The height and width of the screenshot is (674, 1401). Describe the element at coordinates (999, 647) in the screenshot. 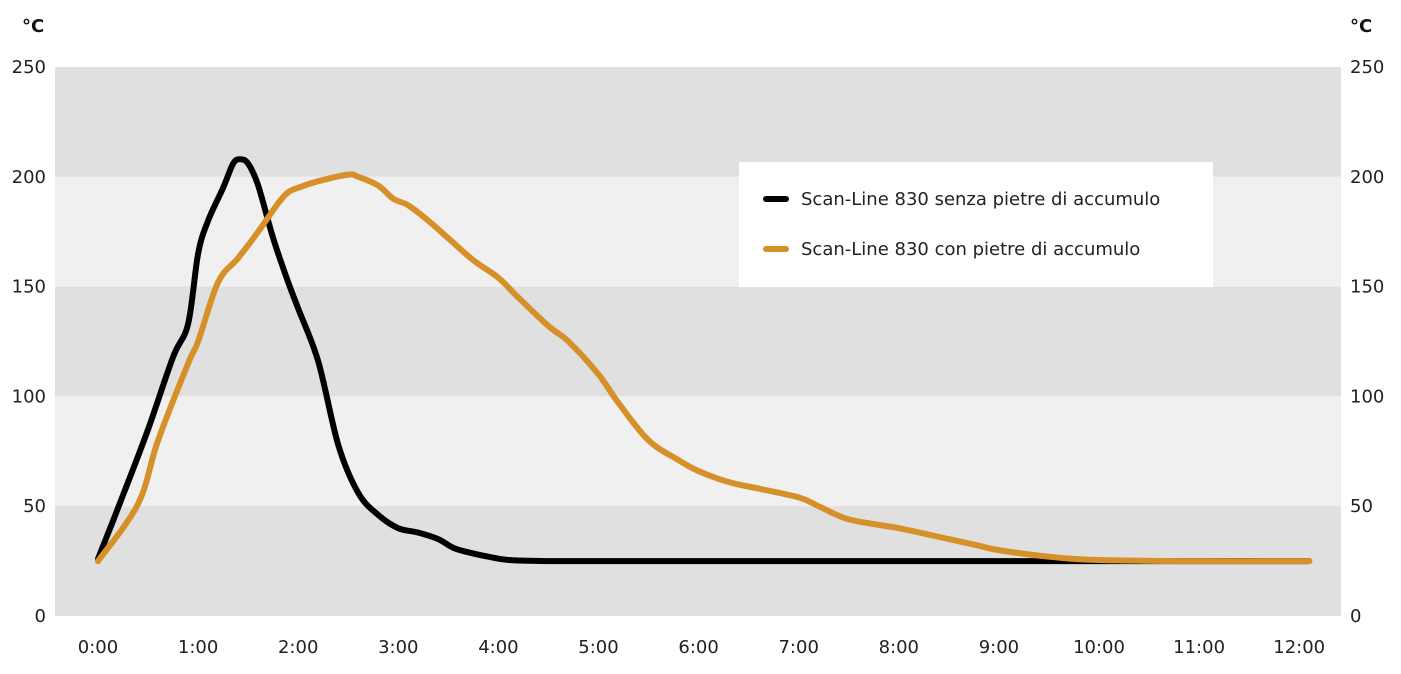

I see `x-tick-label: 9:00` at that location.